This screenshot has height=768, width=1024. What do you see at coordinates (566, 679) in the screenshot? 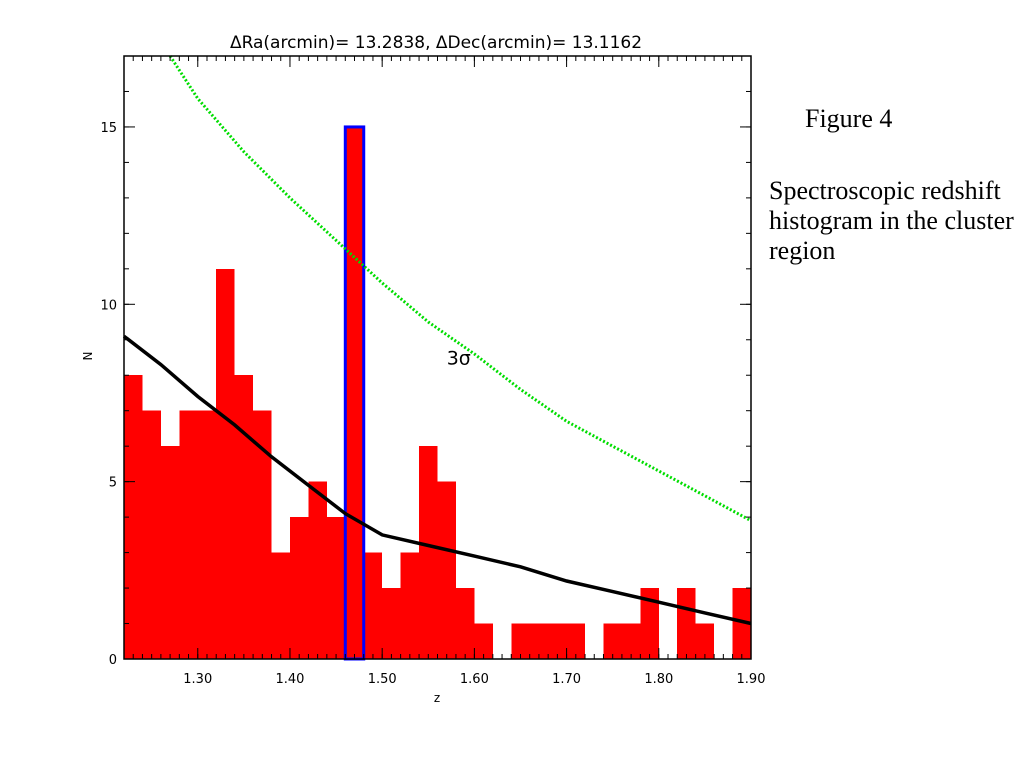
I see `x-tick-label: 1.70` at bounding box center [566, 679].